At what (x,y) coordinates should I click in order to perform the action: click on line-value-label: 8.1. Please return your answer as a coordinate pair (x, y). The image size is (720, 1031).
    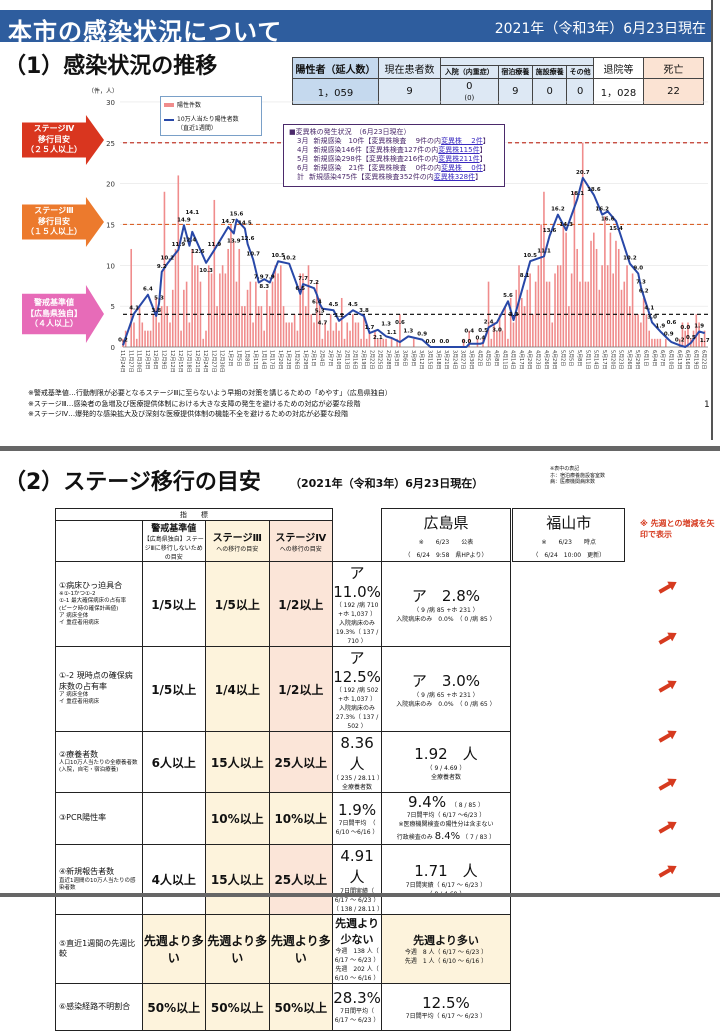
    Looking at the image, I should click on (525, 276).